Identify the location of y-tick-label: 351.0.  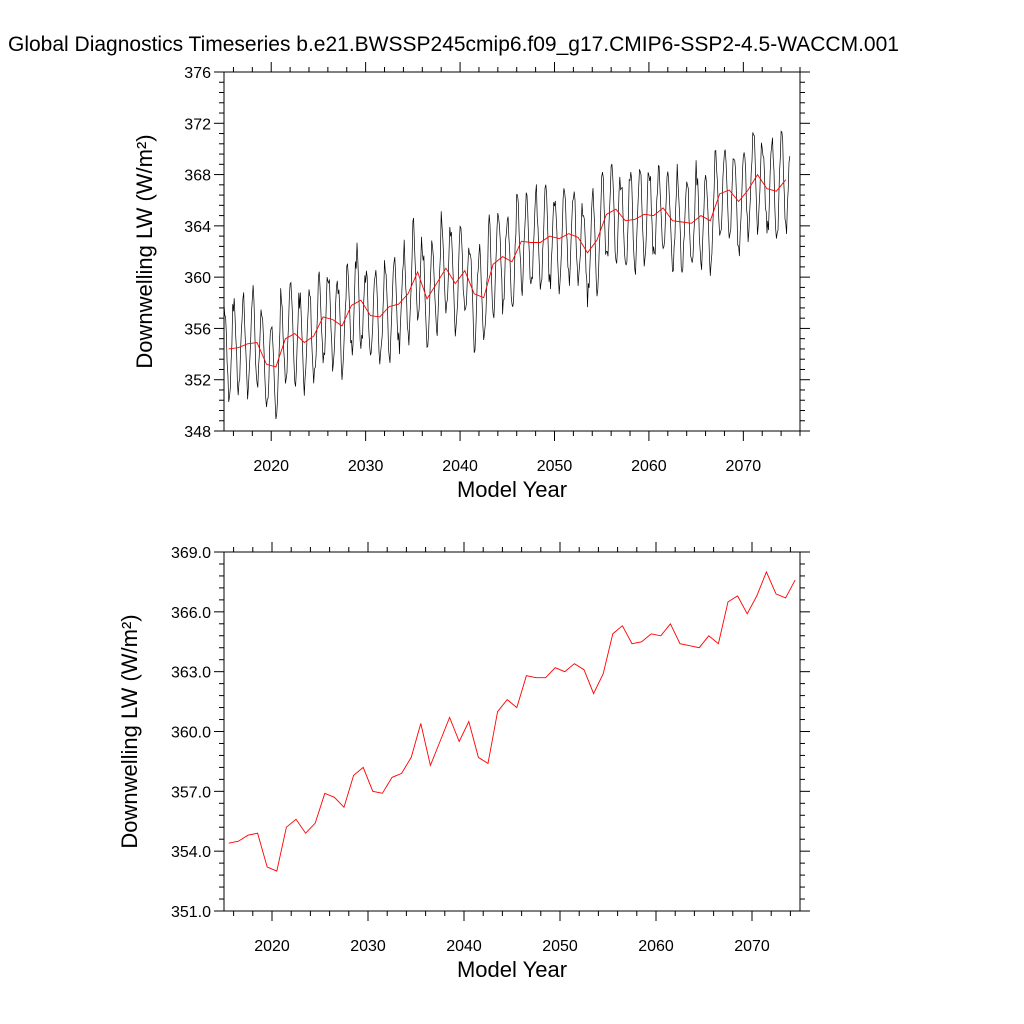
(191, 912).